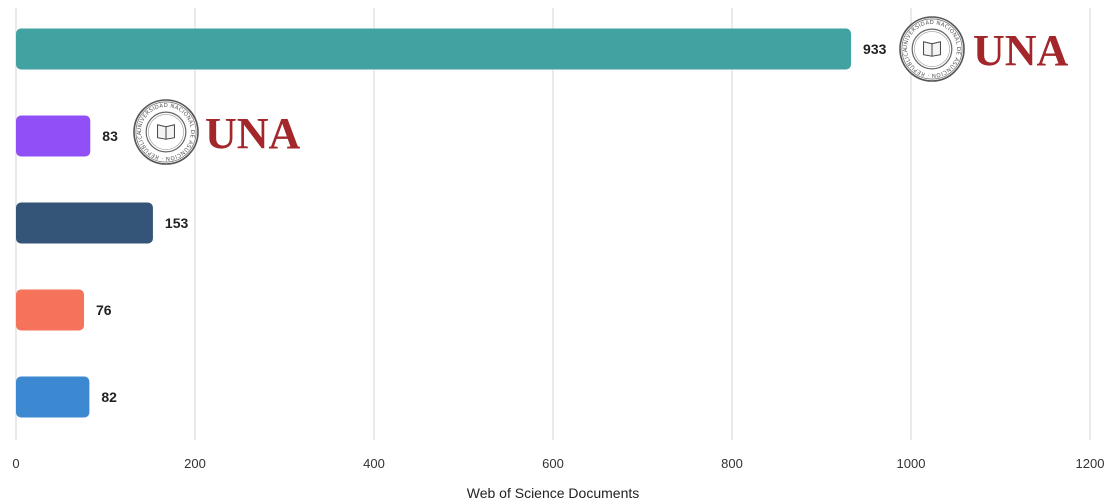  What do you see at coordinates (553, 463) in the screenshot?
I see `x-tick-label: 600` at bounding box center [553, 463].